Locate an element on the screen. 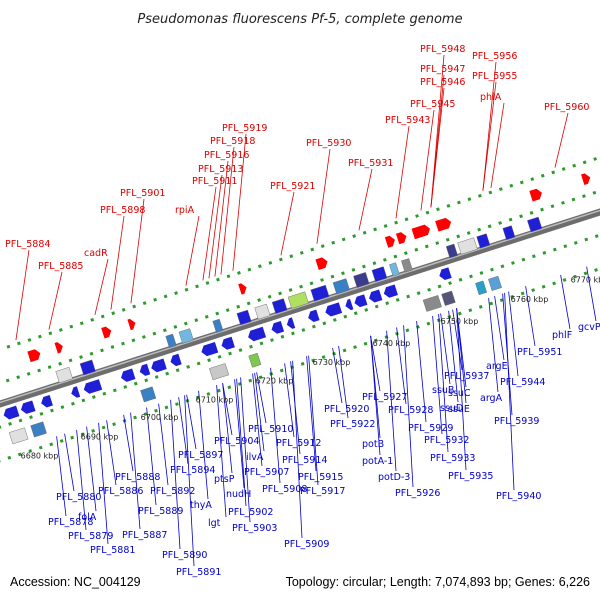 Image resolution: width=600 pixels, height=600 pixels. gene-label-top: cadR is located at coordinates (96, 253).